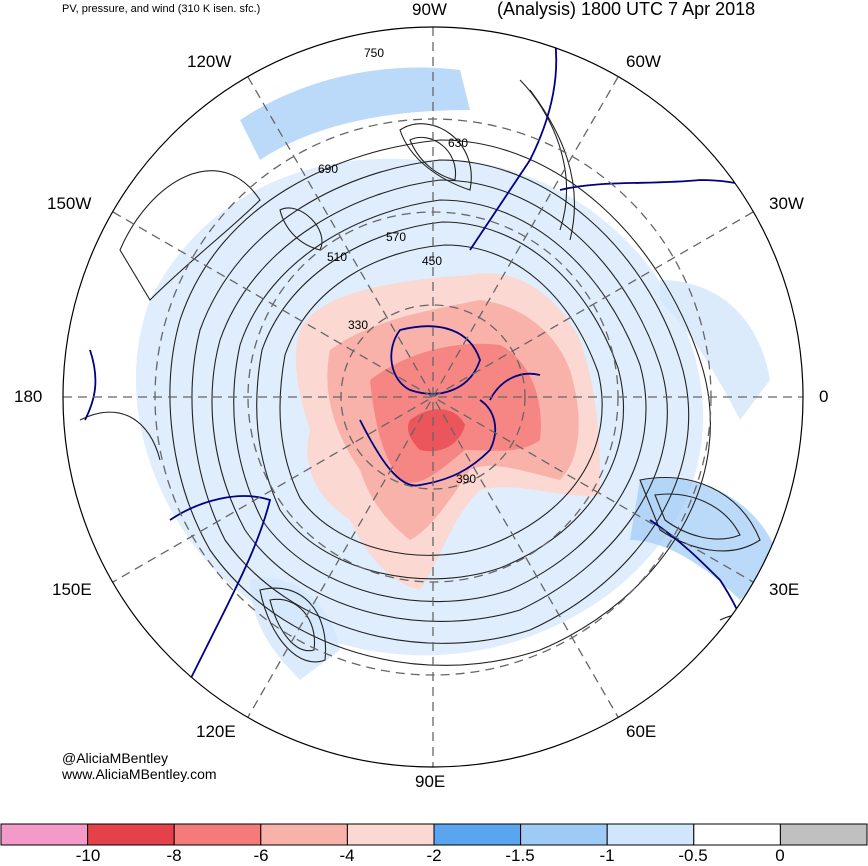 The image size is (868, 866). I want to click on lon-label-120e: 120E, so click(216, 731).